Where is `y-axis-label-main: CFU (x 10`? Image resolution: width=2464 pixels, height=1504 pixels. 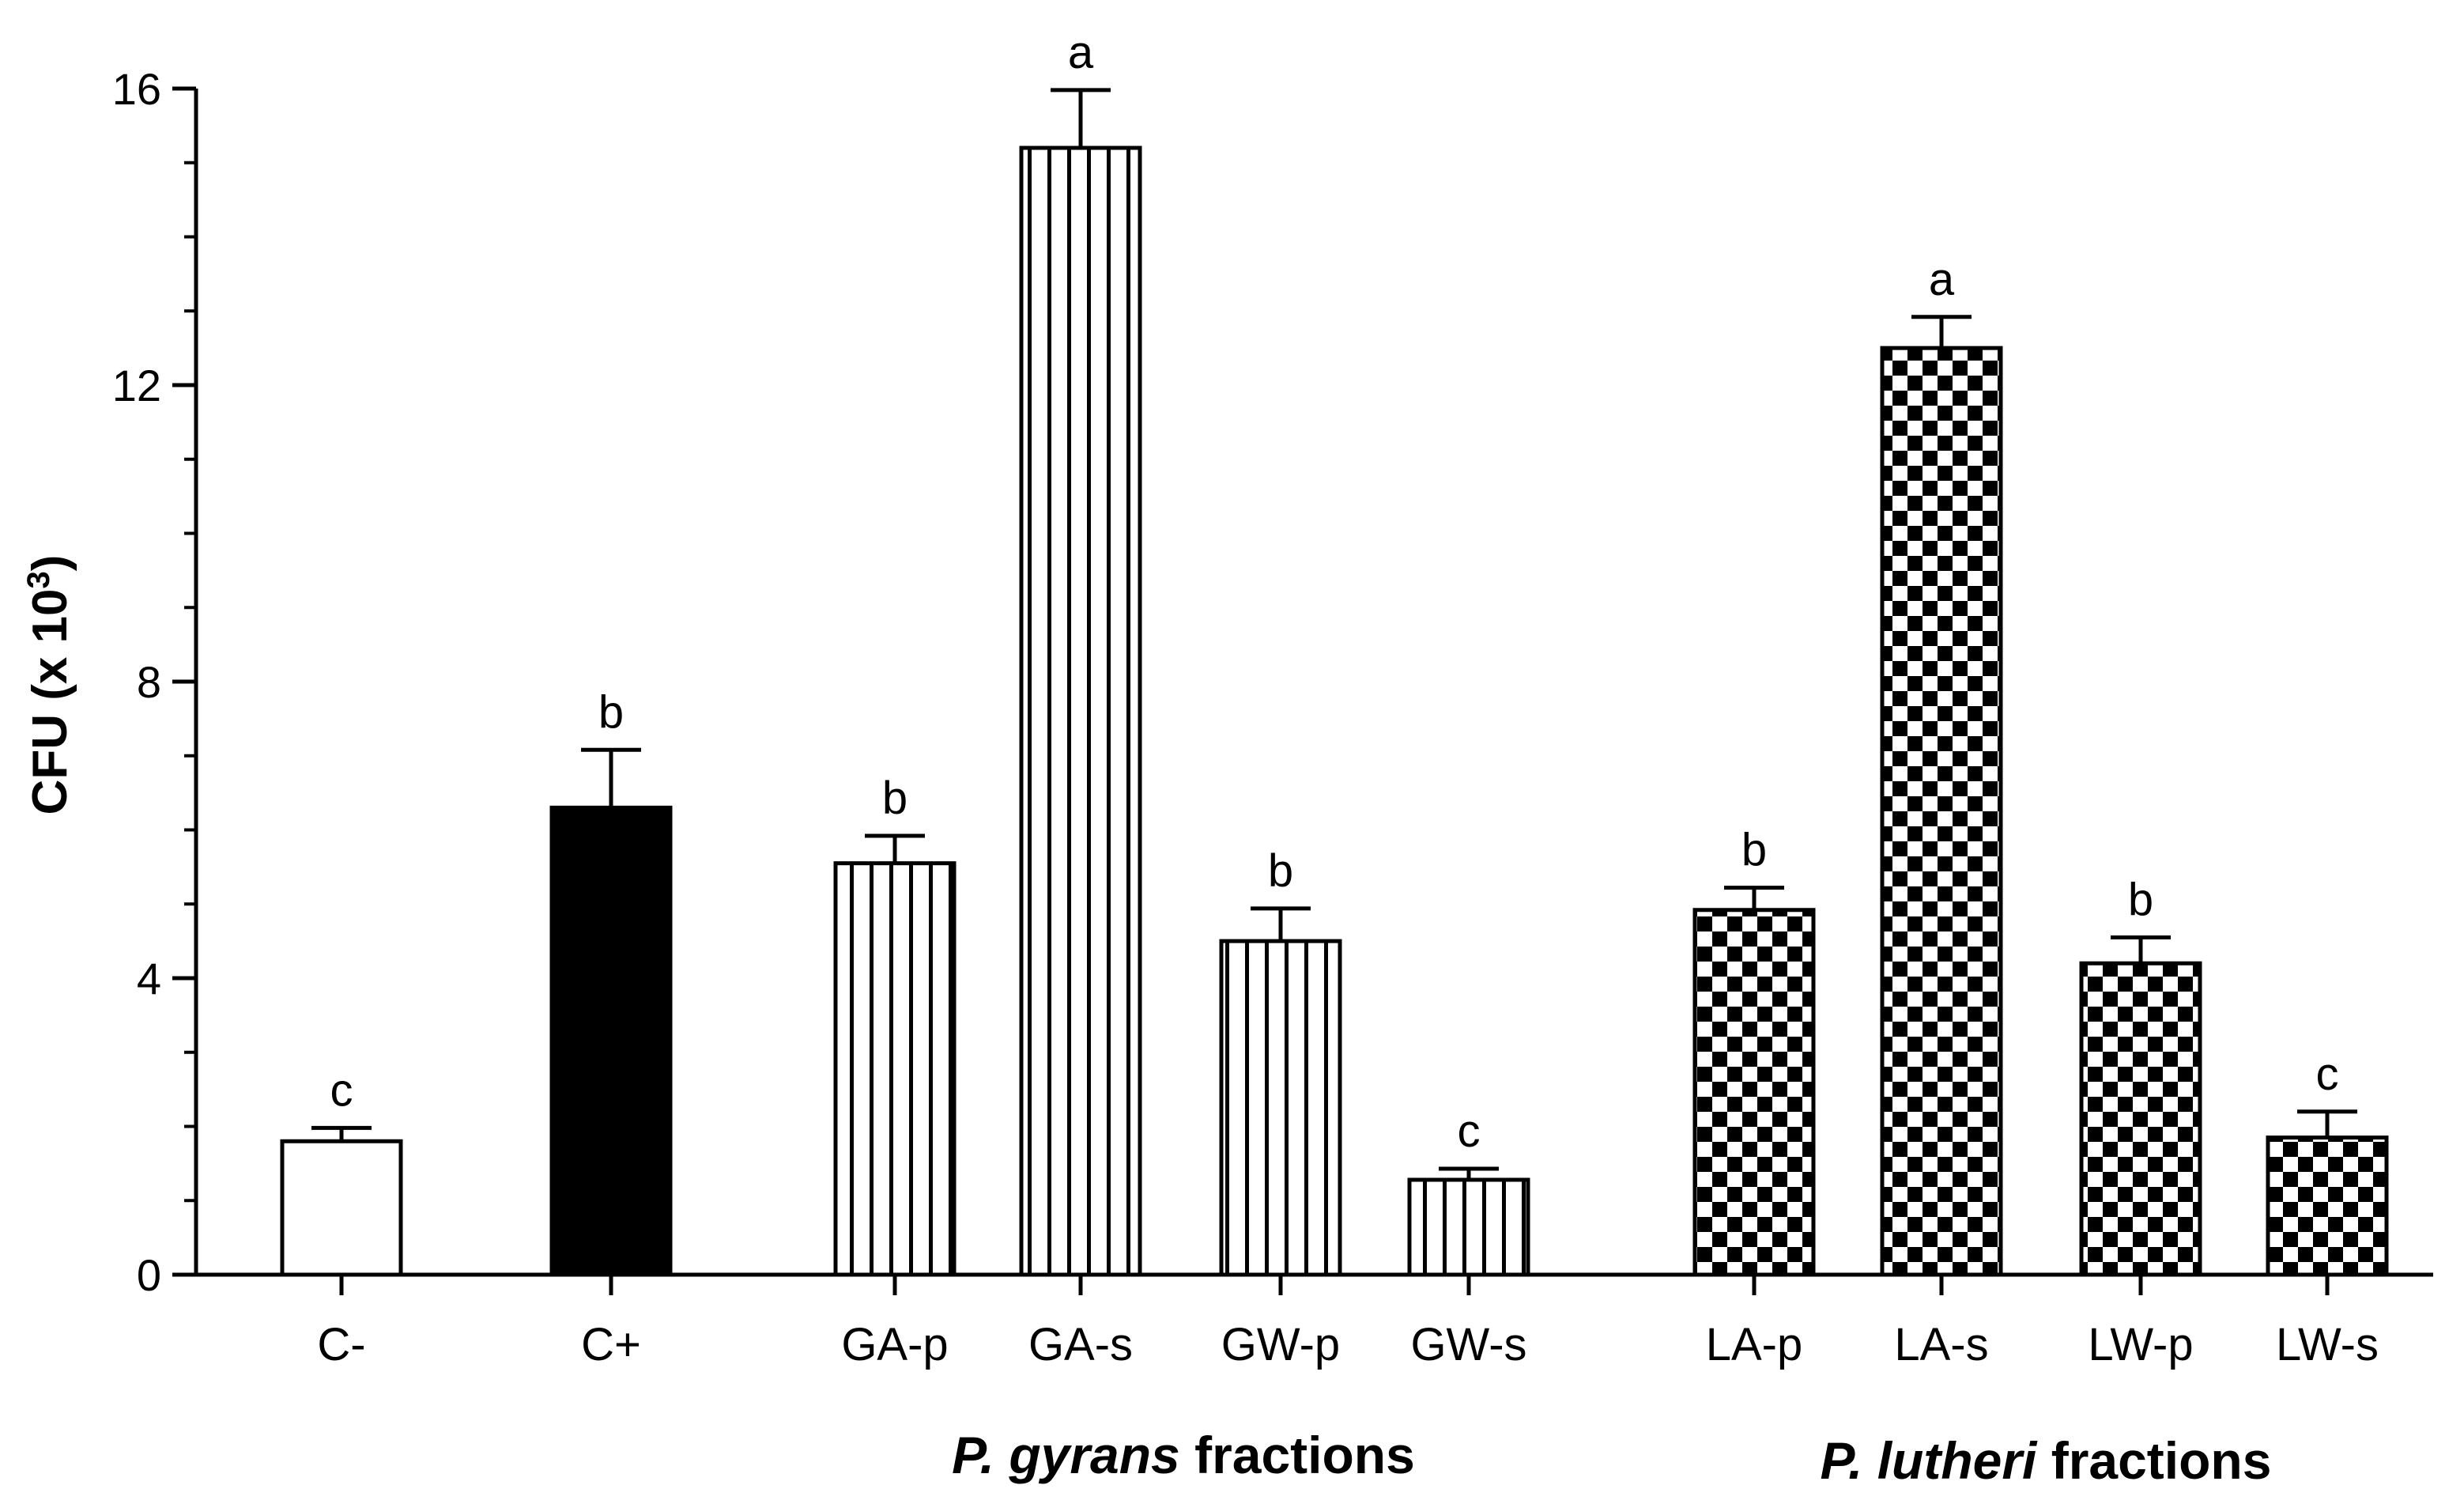
y-axis-label-main: CFU (x 10 is located at coordinates (50, 701).